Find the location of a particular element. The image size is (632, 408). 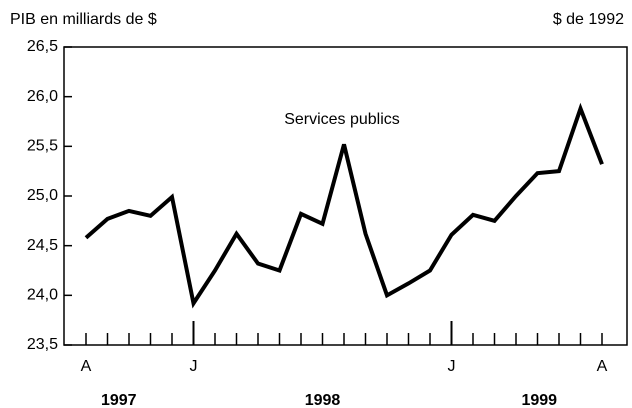

y-tick-label: 23,5 is located at coordinates (42, 344).